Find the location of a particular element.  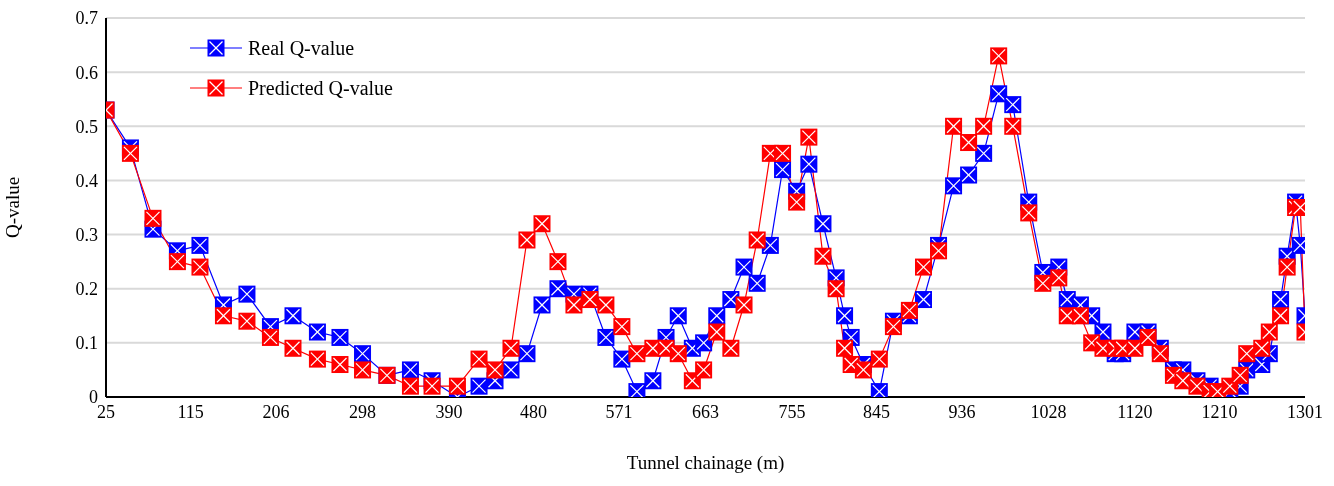

x-tick-label: 1210 is located at coordinates (1219, 411).